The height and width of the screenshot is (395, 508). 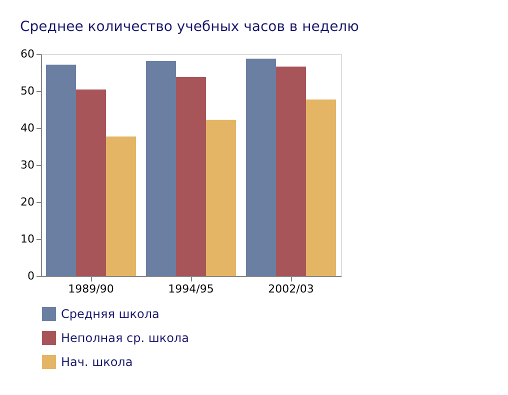 What do you see at coordinates (27, 165) in the screenshot?
I see `y-tick-label: 30` at bounding box center [27, 165].